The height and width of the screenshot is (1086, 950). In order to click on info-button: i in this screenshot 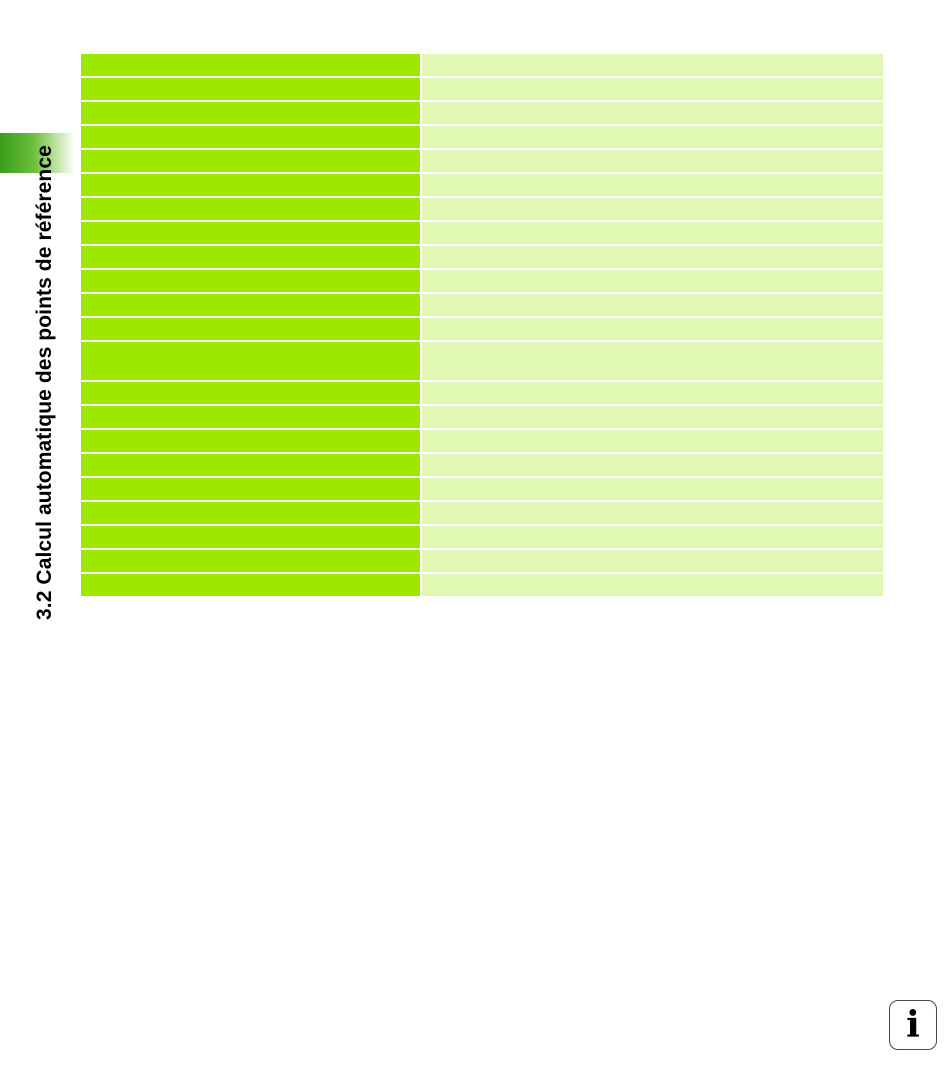, I will do `click(913, 1025)`.